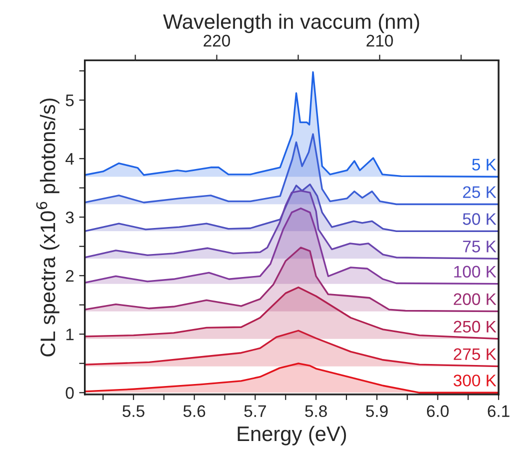  I want to click on series-label: 50 K, so click(479, 219).